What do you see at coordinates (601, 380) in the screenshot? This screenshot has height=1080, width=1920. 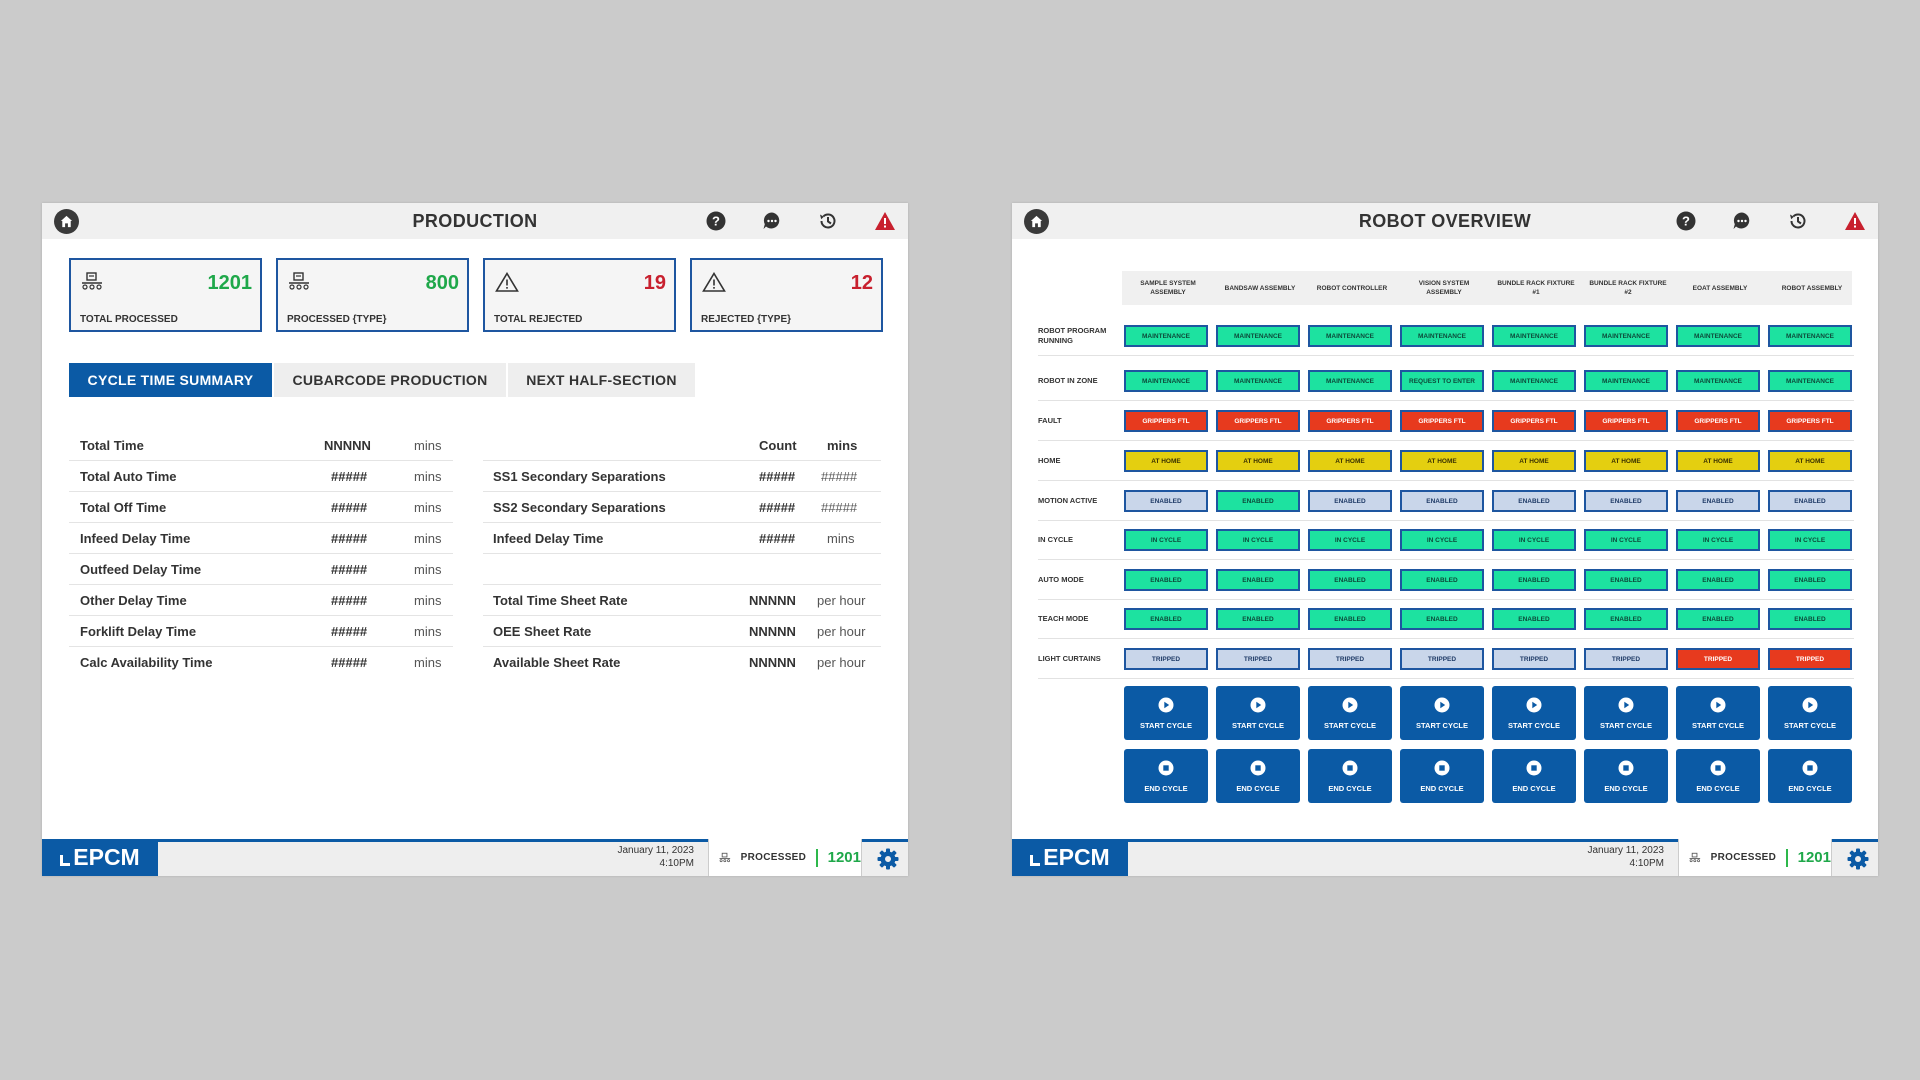 I see `tab-next-half-section: NEXT HALF-SECTION` at bounding box center [601, 380].